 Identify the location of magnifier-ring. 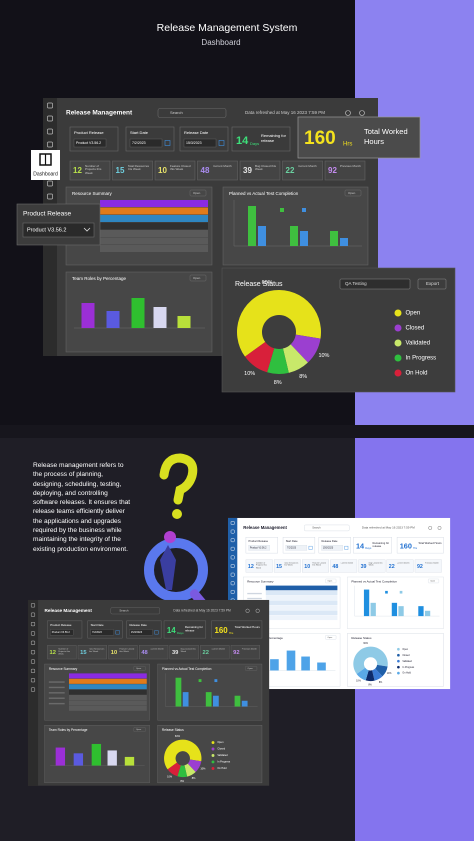
(176, 570).